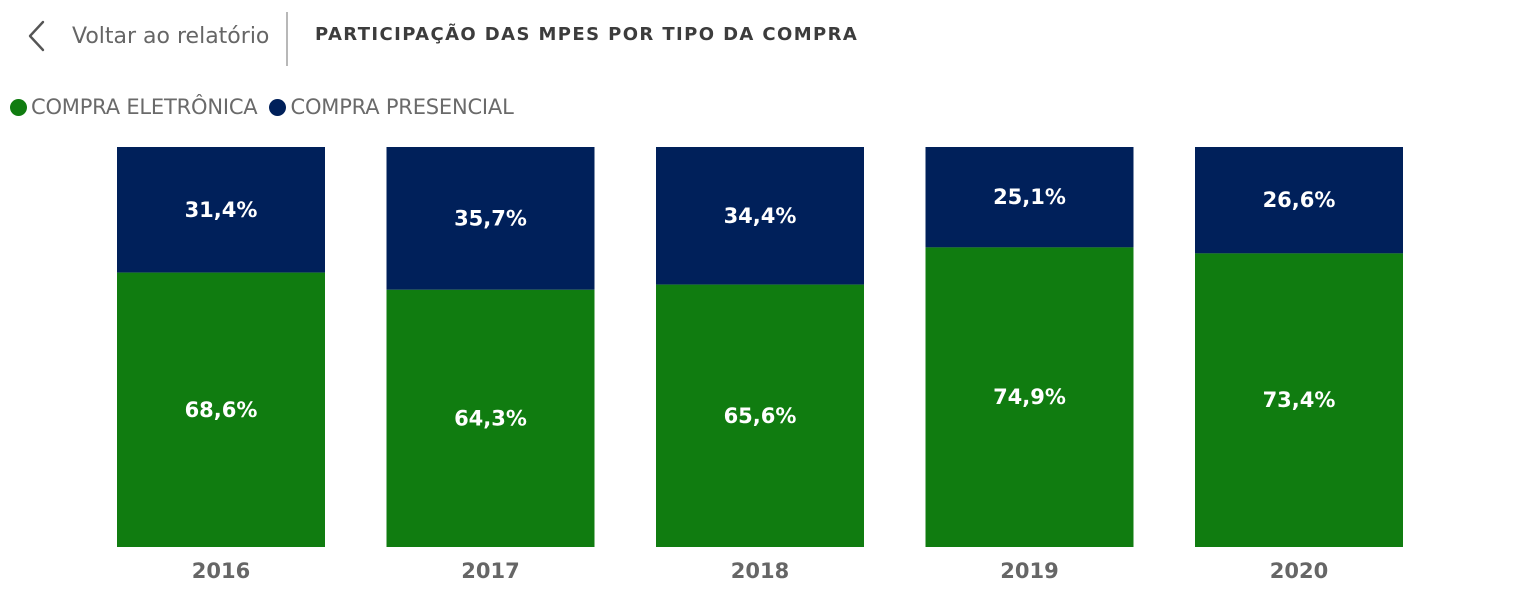 This screenshot has height=601, width=1519. I want to click on x-tick-label-2017: 2017, so click(490, 571).